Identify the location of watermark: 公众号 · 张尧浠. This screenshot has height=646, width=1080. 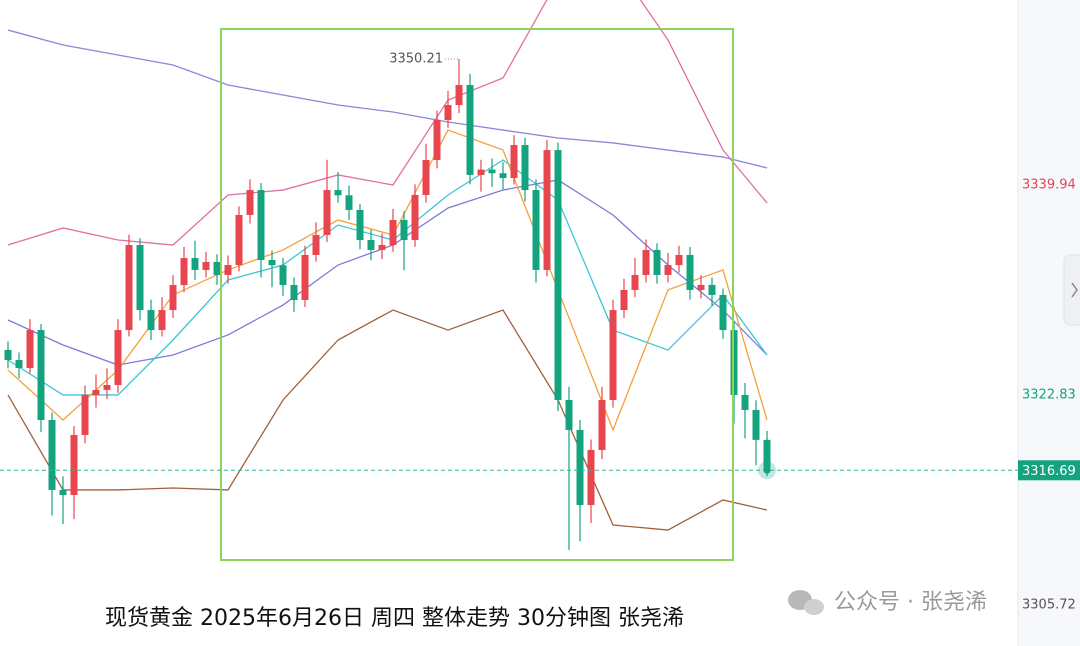
(910, 602).